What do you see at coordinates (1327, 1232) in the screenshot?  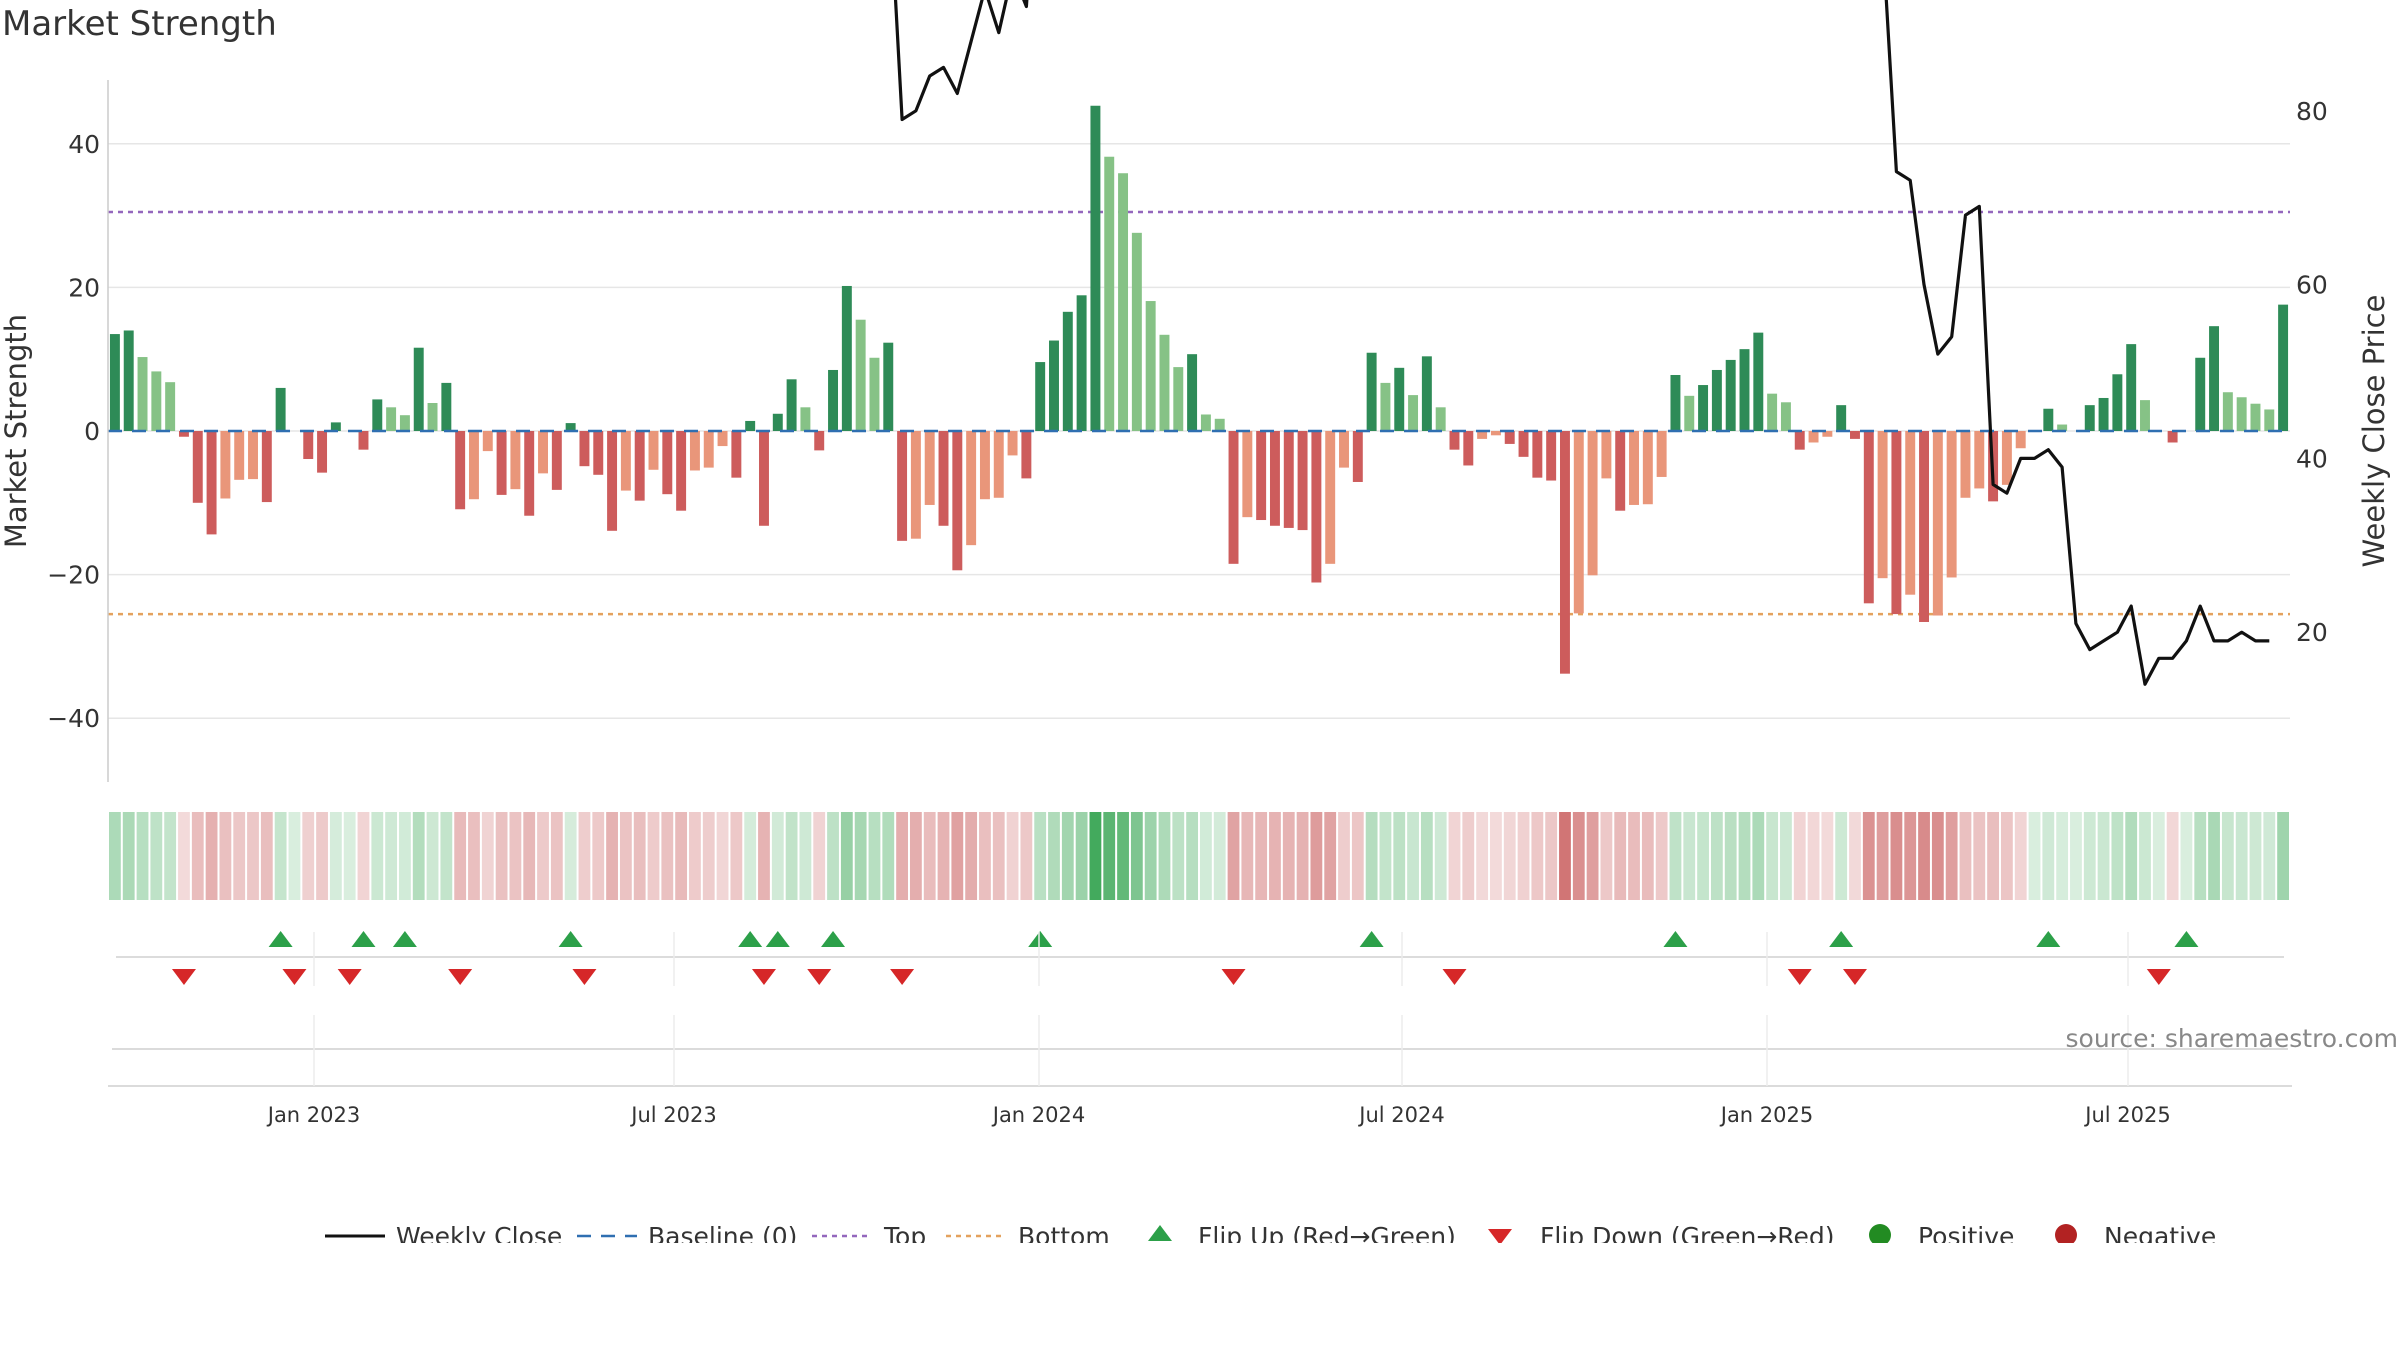 I see `legend-label: Flip Up (Red→Green)` at bounding box center [1327, 1232].